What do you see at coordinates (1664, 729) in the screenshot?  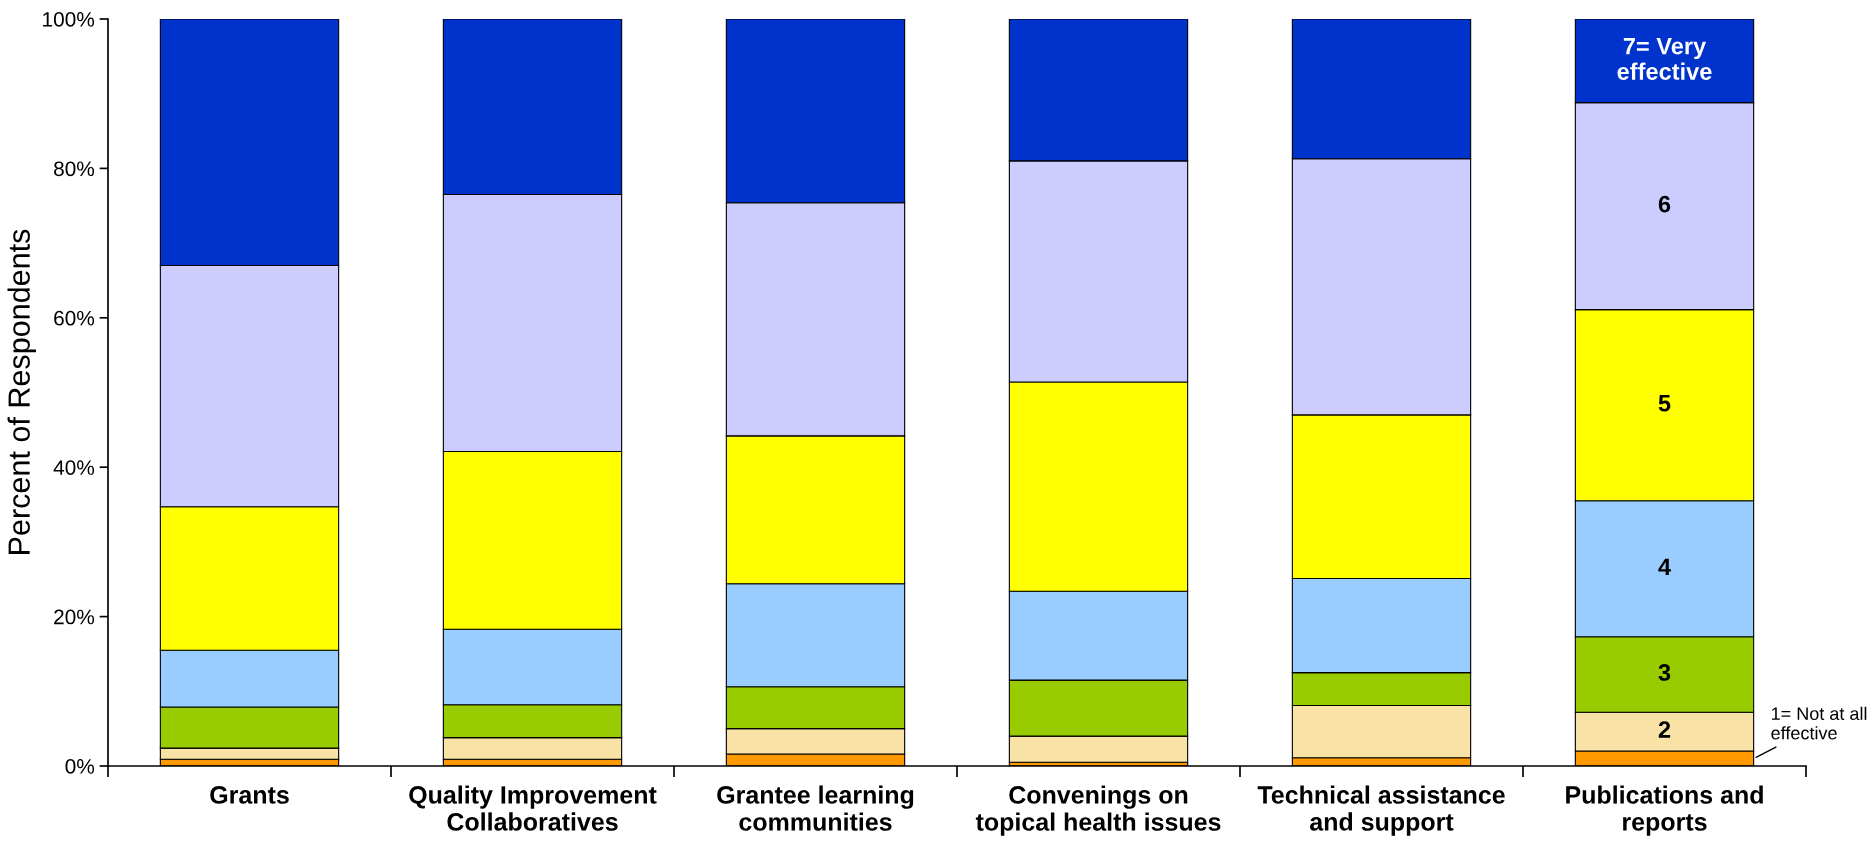 I see `series-label: 2` at bounding box center [1664, 729].